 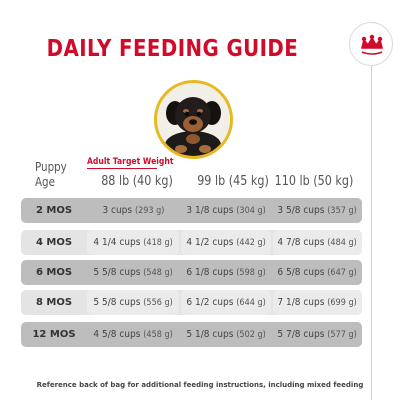 What do you see at coordinates (210, 242) in the screenshot?
I see `cups-value: 4 1/2 cups` at bounding box center [210, 242].